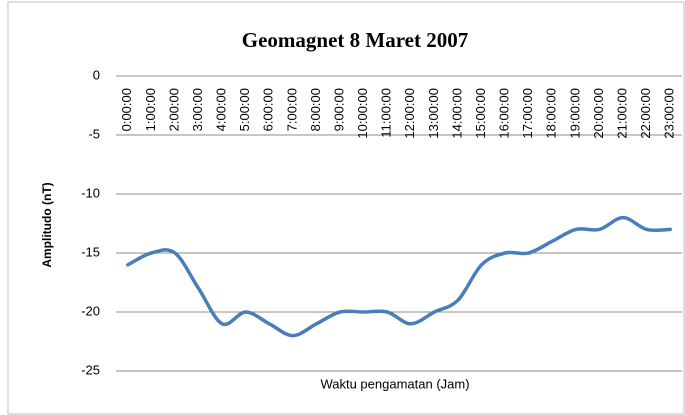  Describe the element at coordinates (621, 113) in the screenshot. I see `x-tick-label: 21:00:00` at that location.